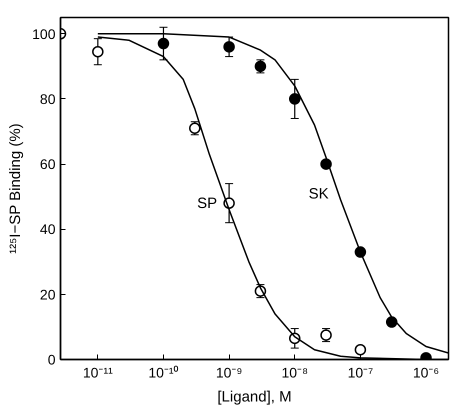 The height and width of the screenshot is (408, 452). I want to click on x-tick-label: 10⁻⁶, so click(426, 372).